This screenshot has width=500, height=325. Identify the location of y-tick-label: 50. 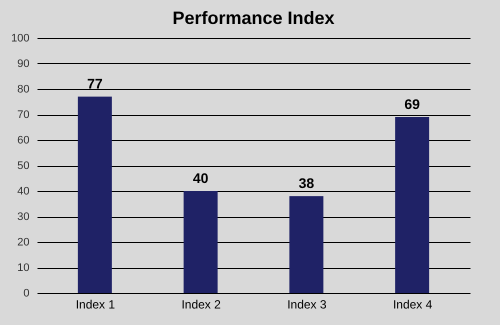
(23, 166).